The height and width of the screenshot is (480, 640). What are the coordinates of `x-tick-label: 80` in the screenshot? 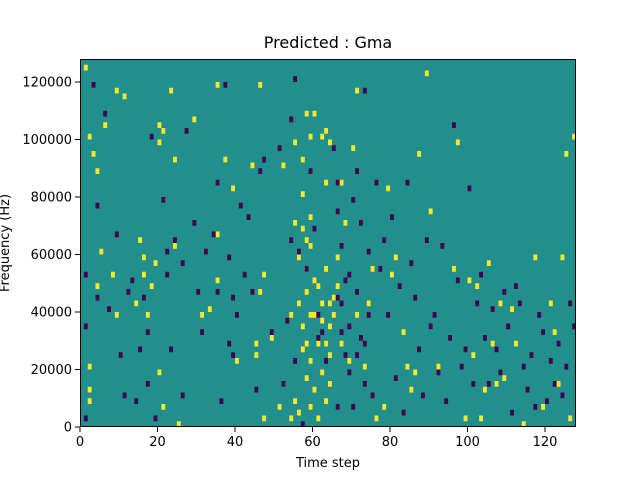 It's located at (390, 442).